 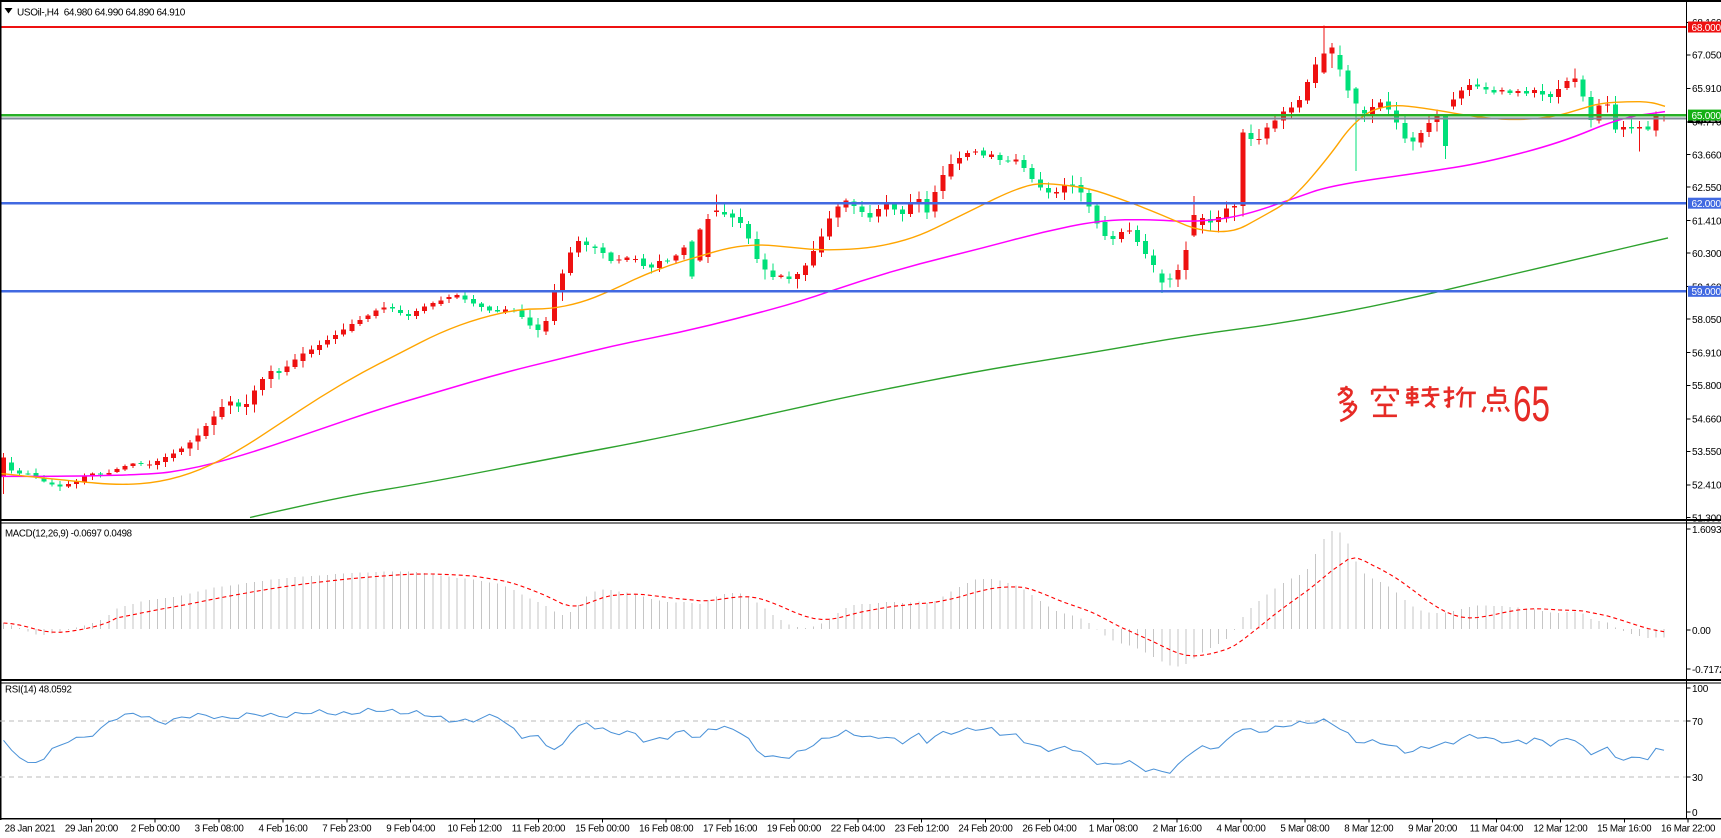 I want to click on svg-text: 8 Mar 12:00, so click(x=1369, y=829).